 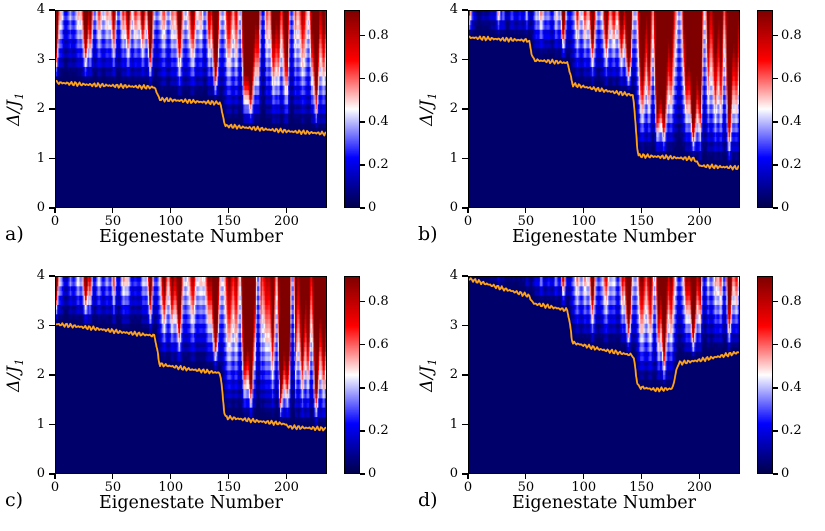 What do you see at coordinates (14, 500) in the screenshot?
I see `panel-letter: c)` at bounding box center [14, 500].